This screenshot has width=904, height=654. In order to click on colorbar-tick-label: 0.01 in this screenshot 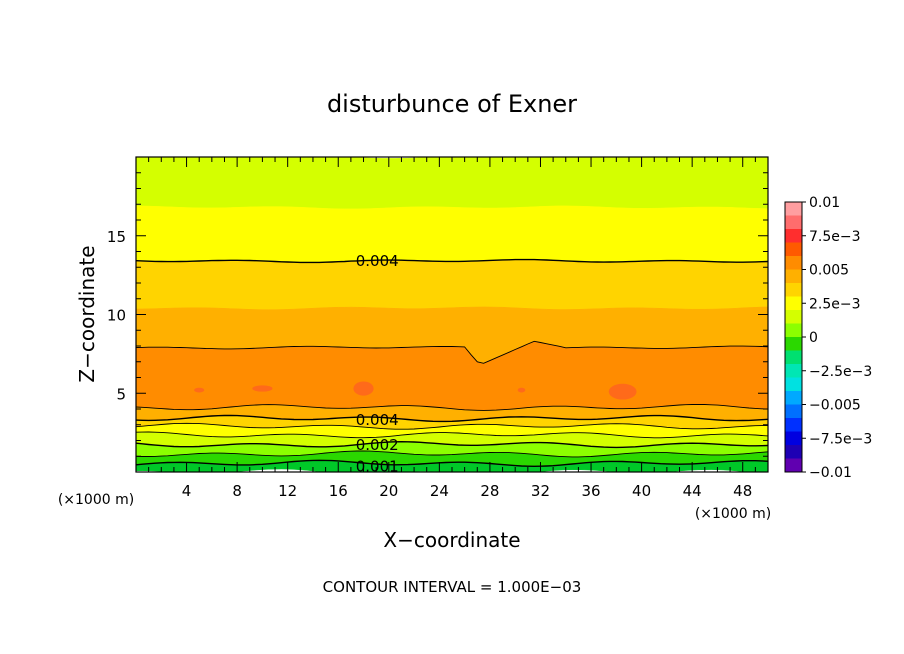, I will do `click(824, 203)`.